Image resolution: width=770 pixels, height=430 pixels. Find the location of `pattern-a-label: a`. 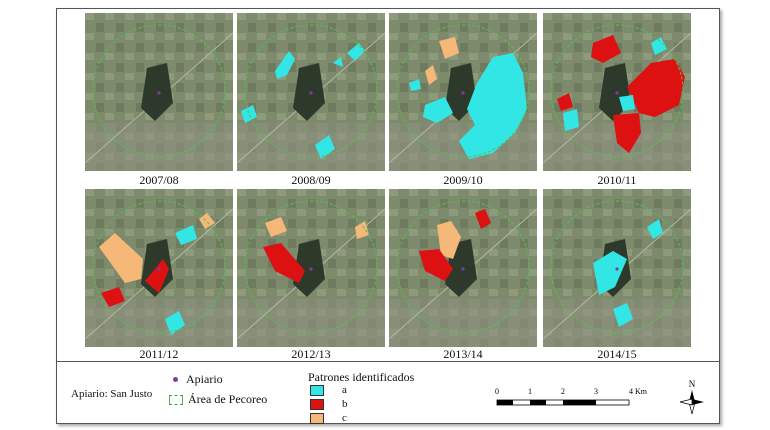

pattern-a-label: a is located at coordinates (344, 390).